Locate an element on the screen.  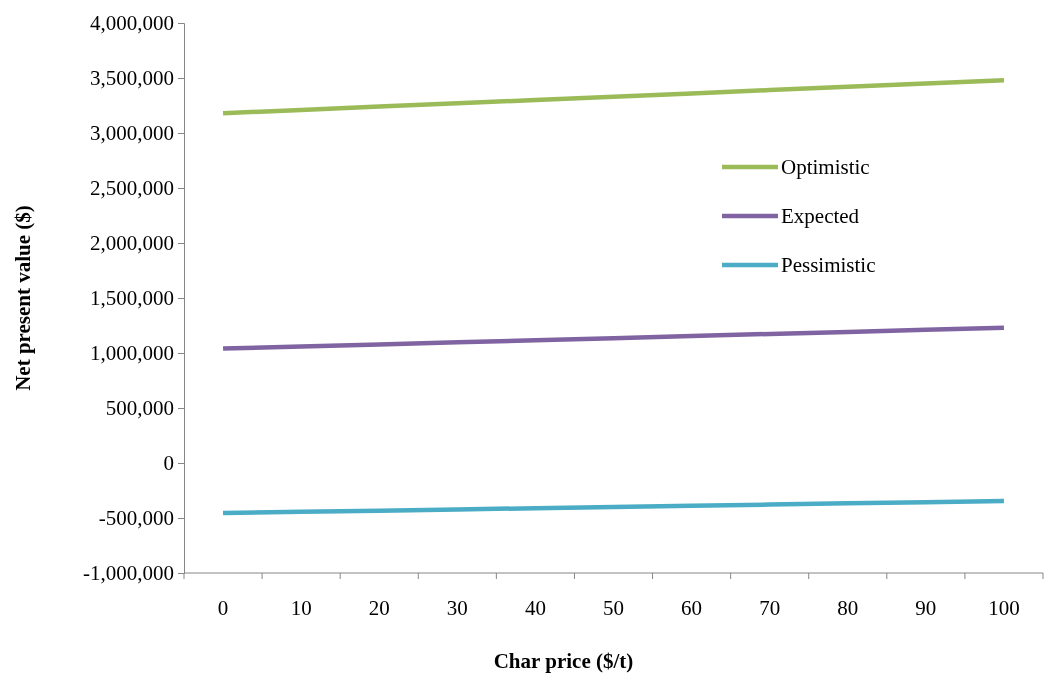
legend-label: Pessimistic is located at coordinates (828, 265).